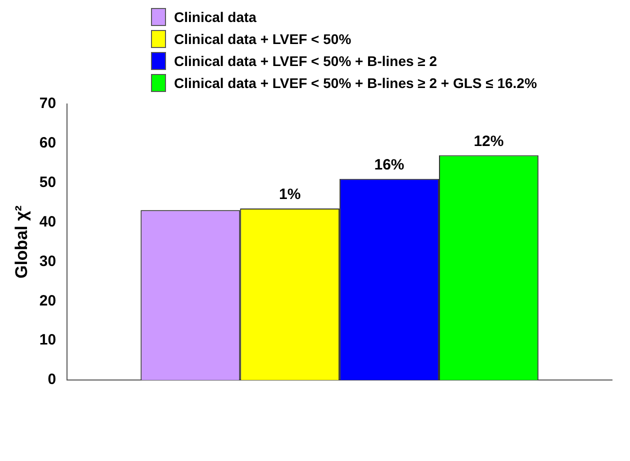  Describe the element at coordinates (47, 340) in the screenshot. I see `y-tick-label: 10` at that location.